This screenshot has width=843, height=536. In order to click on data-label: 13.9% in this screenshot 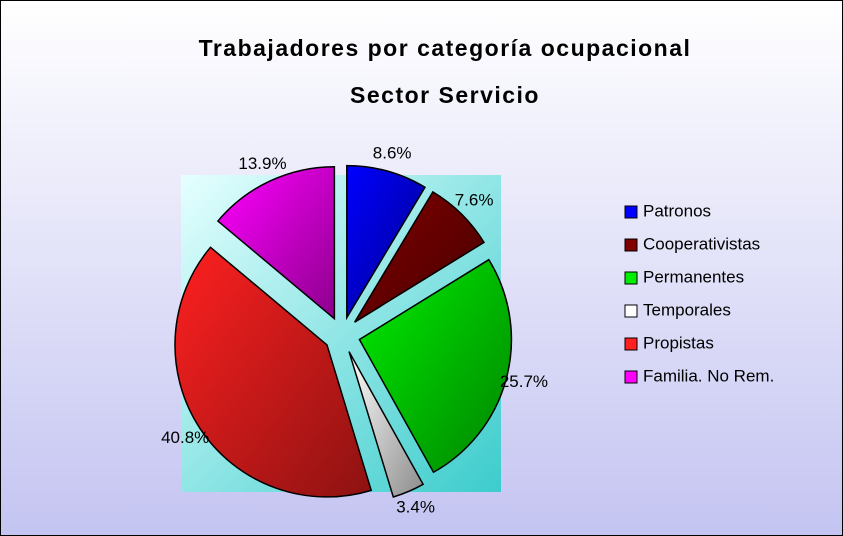, I will do `click(262, 163)`.